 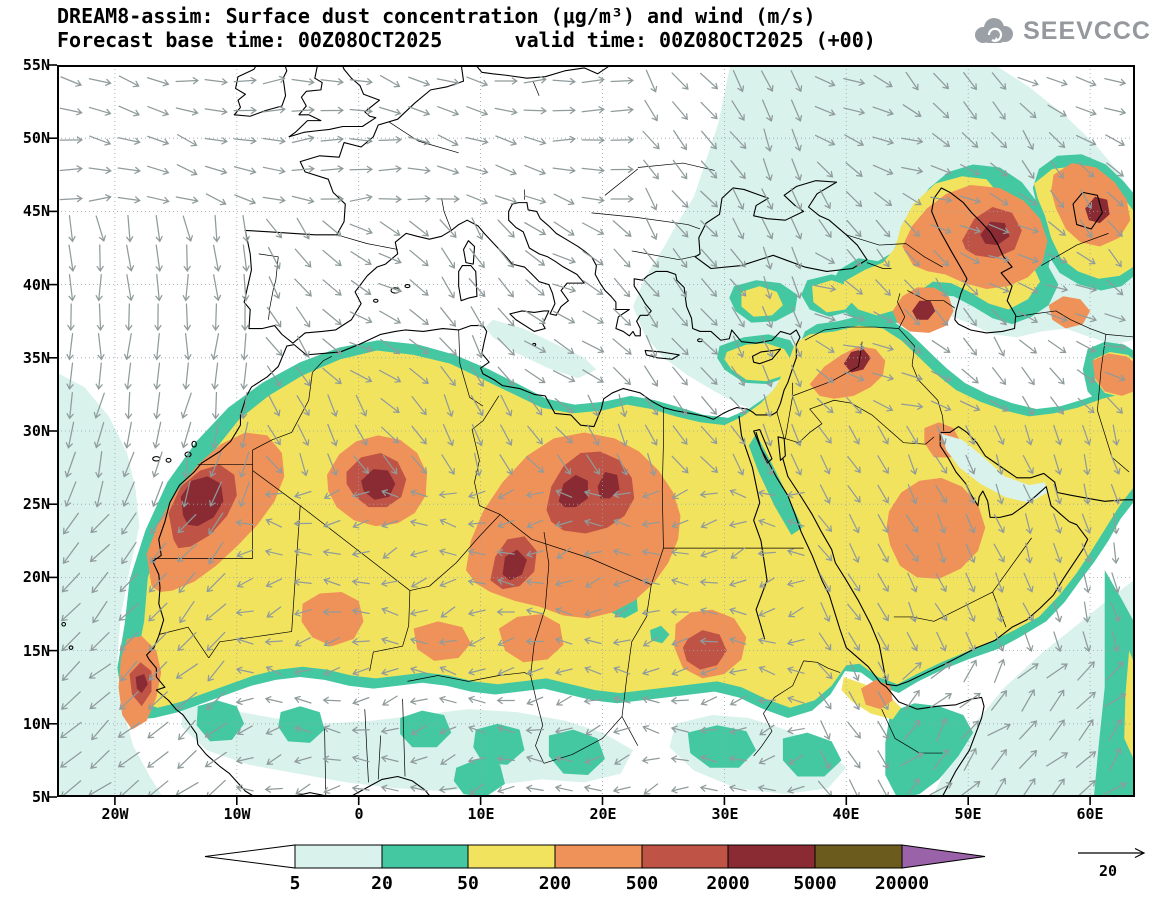 I want to click on y-tick-label: 5N, so click(x=40, y=797).